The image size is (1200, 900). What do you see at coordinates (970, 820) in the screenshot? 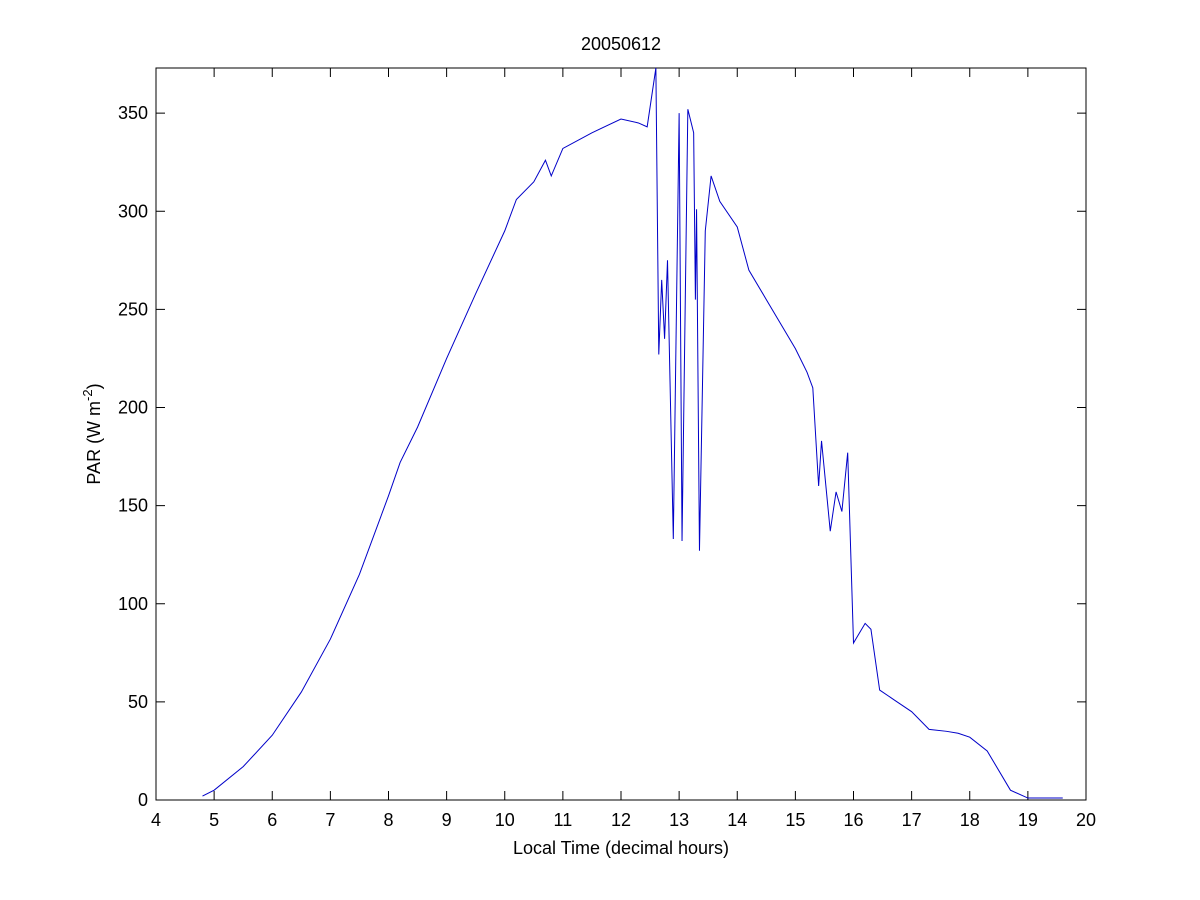
I see `x-tick-label: 18` at bounding box center [970, 820].